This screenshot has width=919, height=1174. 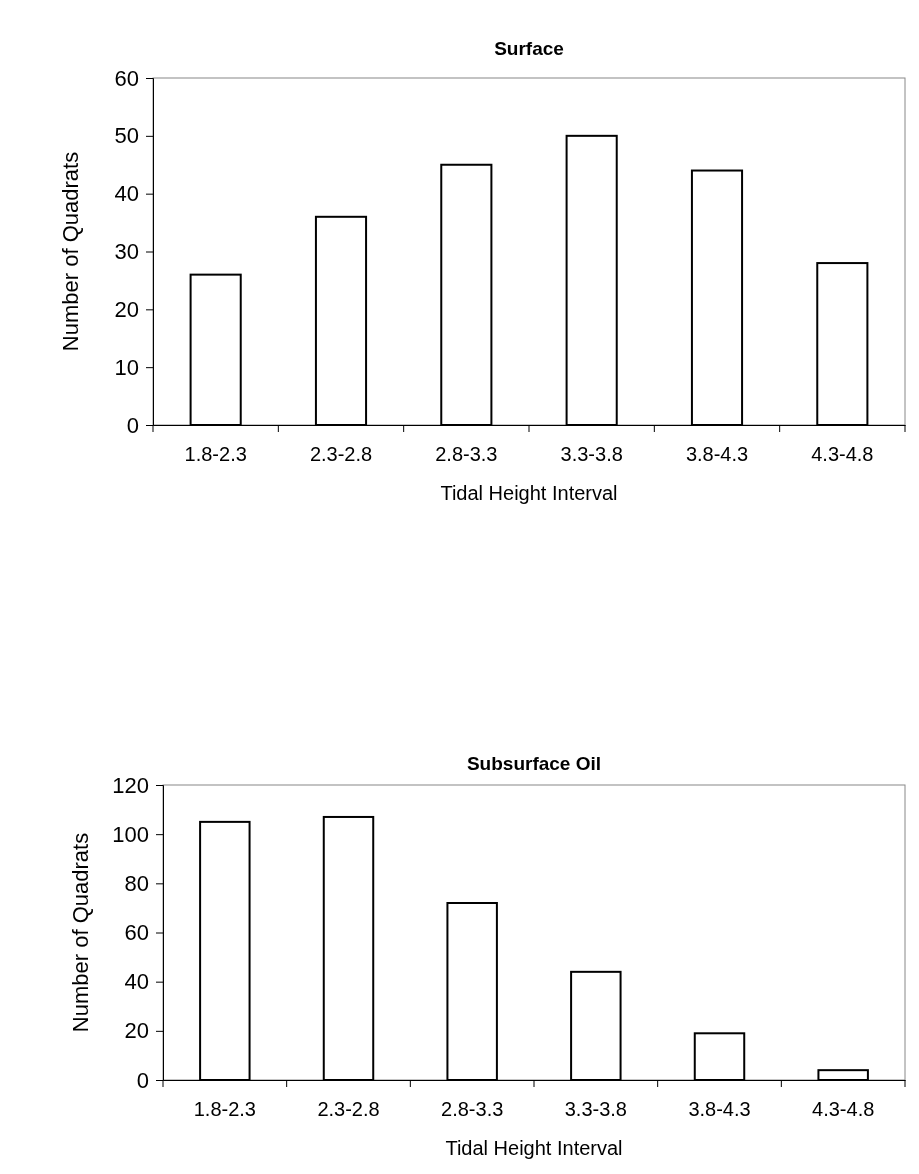 I want to click on y-tick-label: 10, so click(x=126, y=367).